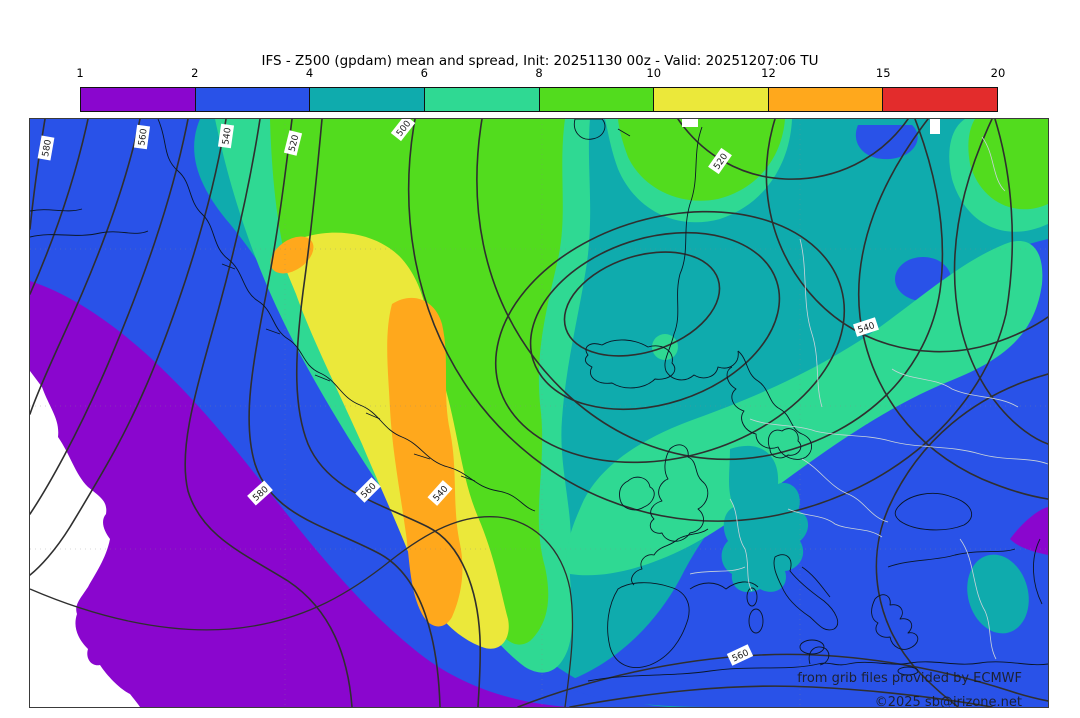 The image size is (1080, 718). I want to click on colorbar-tick: 10, so click(654, 73).